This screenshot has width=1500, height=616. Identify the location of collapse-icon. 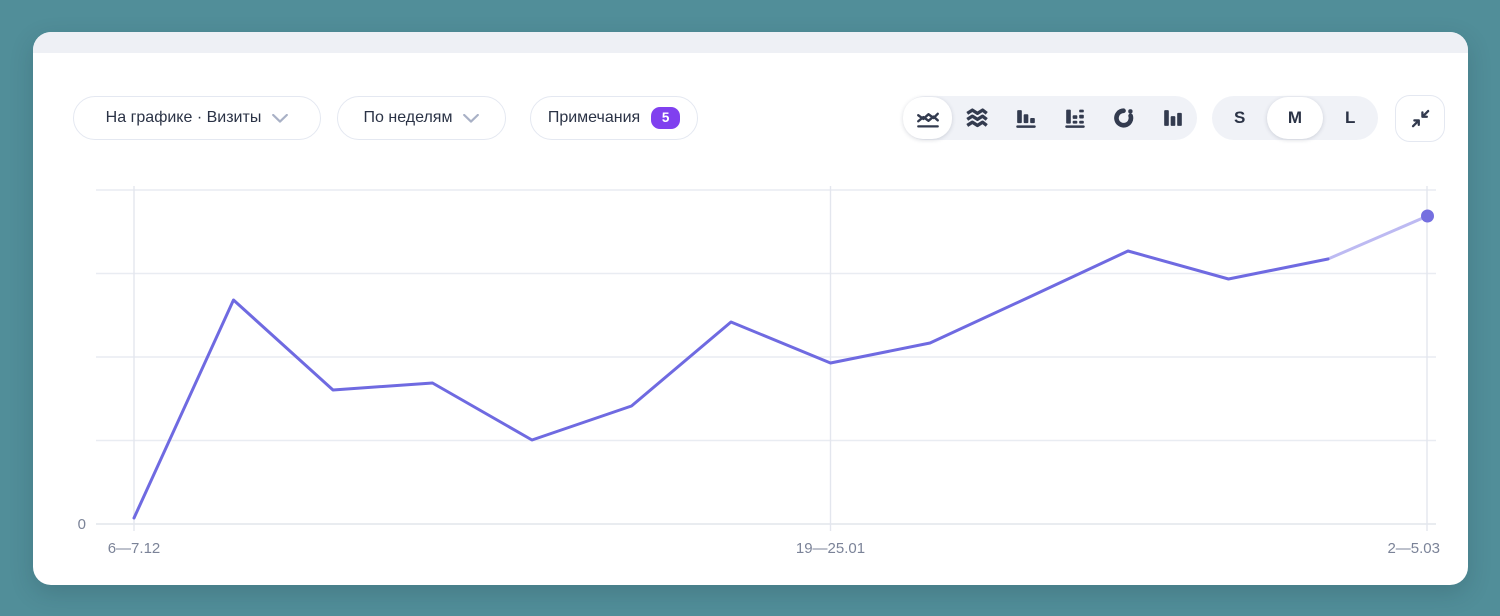
(1420, 118).